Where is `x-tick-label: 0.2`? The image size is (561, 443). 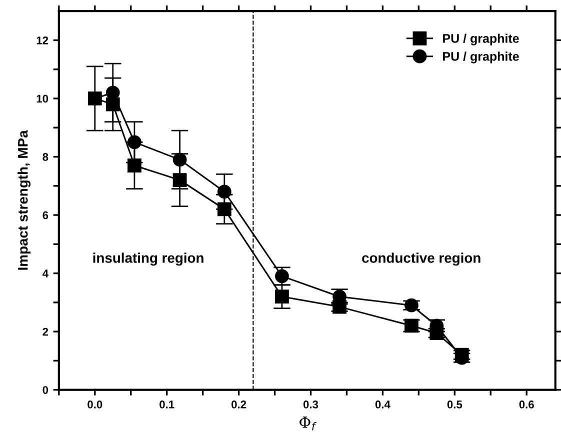
x-tick-label: 0.2 is located at coordinates (239, 404).